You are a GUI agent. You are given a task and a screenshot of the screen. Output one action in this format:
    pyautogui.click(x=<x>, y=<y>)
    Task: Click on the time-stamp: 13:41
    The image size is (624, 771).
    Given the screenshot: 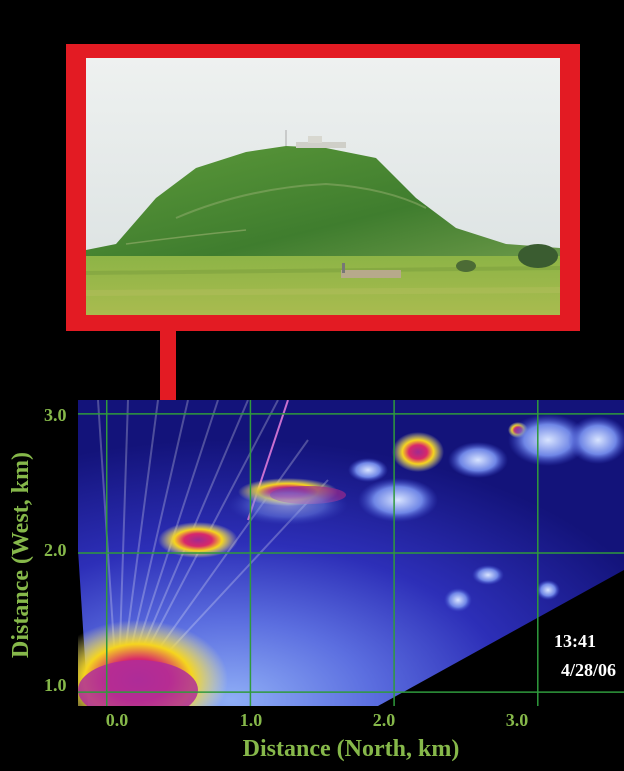 What is the action you would take?
    pyautogui.click(x=575, y=641)
    